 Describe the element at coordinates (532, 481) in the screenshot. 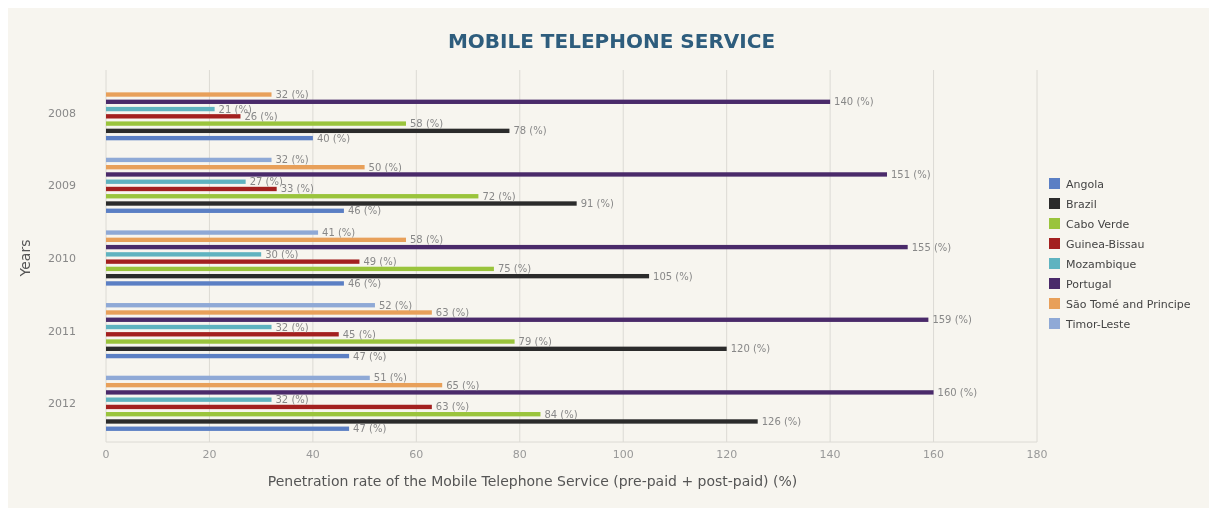

I see `x-axis-title: Penetration rate of the Mobile Telephone Service (pre-paid + post-paid) (%)` at that location.